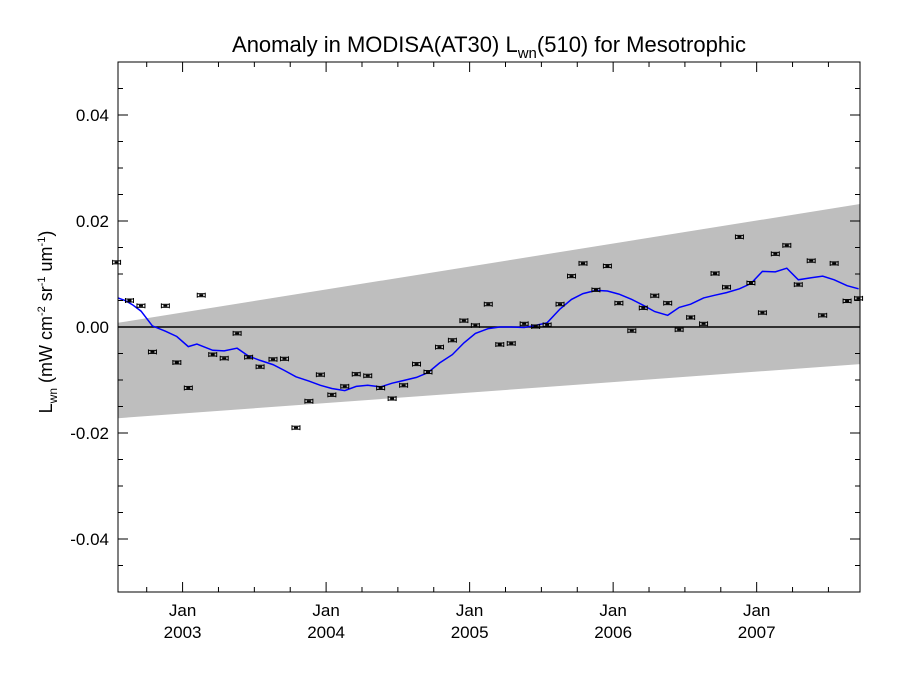 The height and width of the screenshot is (680, 900). I want to click on y-axis-label-sup3: -1, so click(42, 242).